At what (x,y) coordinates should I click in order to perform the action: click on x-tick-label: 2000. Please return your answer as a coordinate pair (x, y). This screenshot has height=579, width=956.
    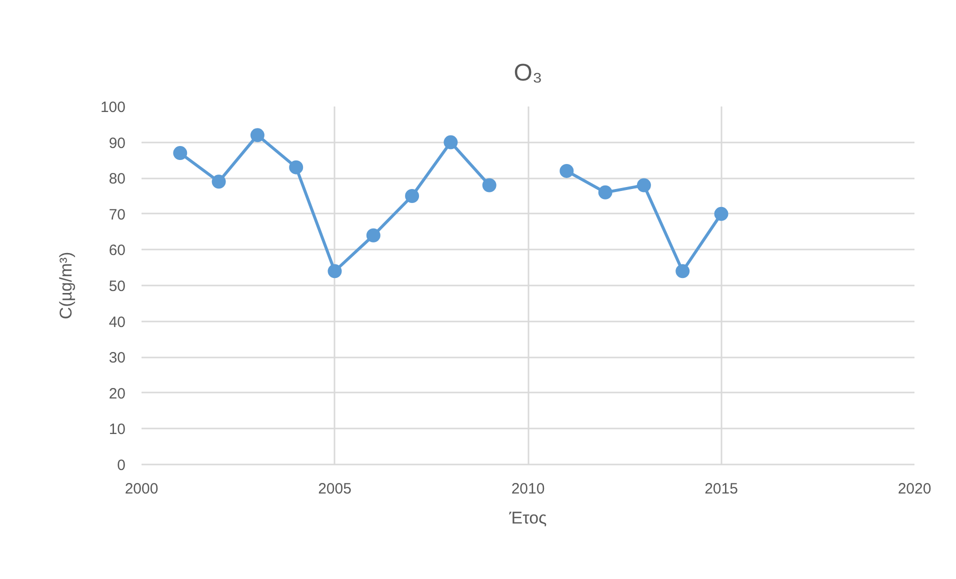
    Looking at the image, I should click on (141, 489).